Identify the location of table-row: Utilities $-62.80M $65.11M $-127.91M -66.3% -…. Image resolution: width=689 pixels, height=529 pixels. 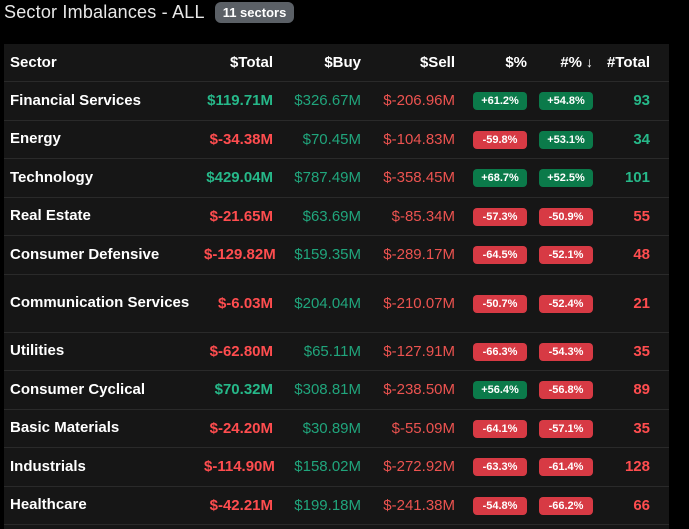
(336, 352).